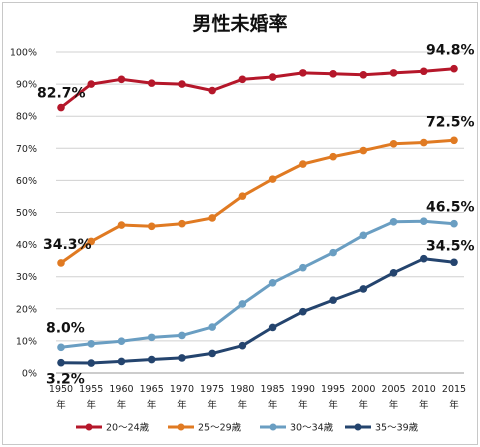 This screenshot has width=480, height=447. What do you see at coordinates (61, 389) in the screenshot?
I see `x-tick-label: 1950` at bounding box center [61, 389].